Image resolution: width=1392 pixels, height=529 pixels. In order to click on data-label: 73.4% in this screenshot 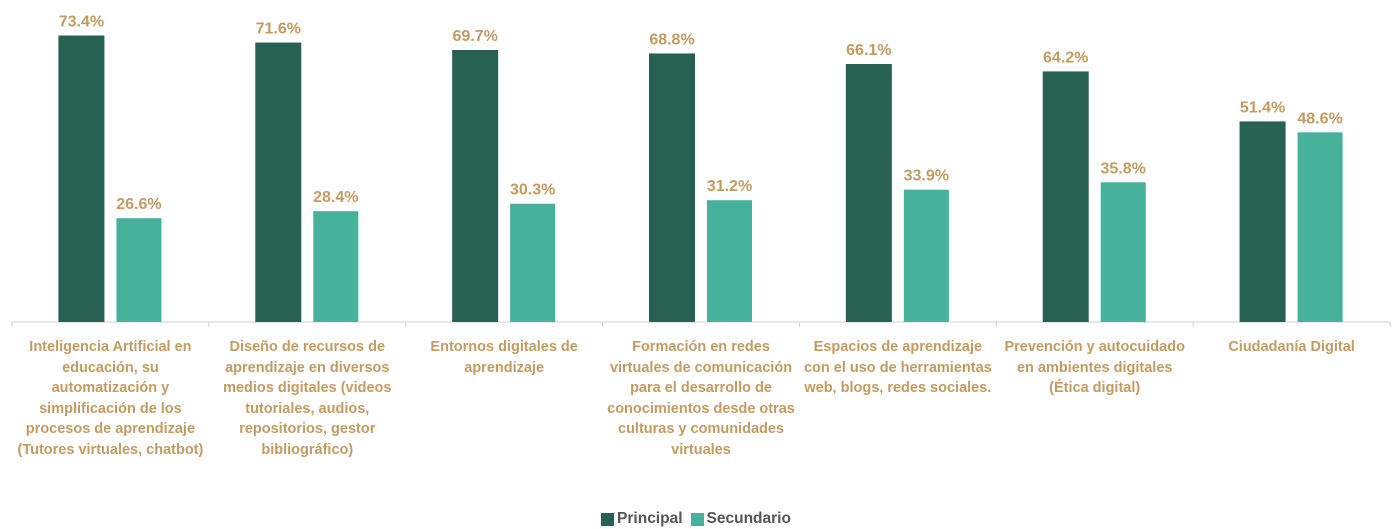, I will do `click(81, 22)`.